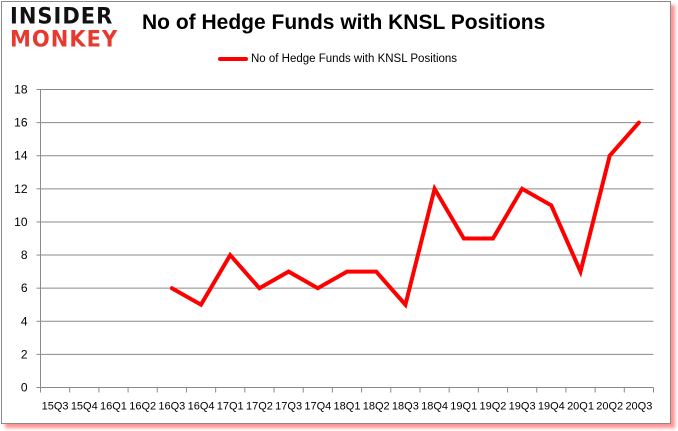 Image resolution: width=678 pixels, height=431 pixels. Describe the element at coordinates (24, 288) in the screenshot. I see `y-tick-label: 6` at that location.